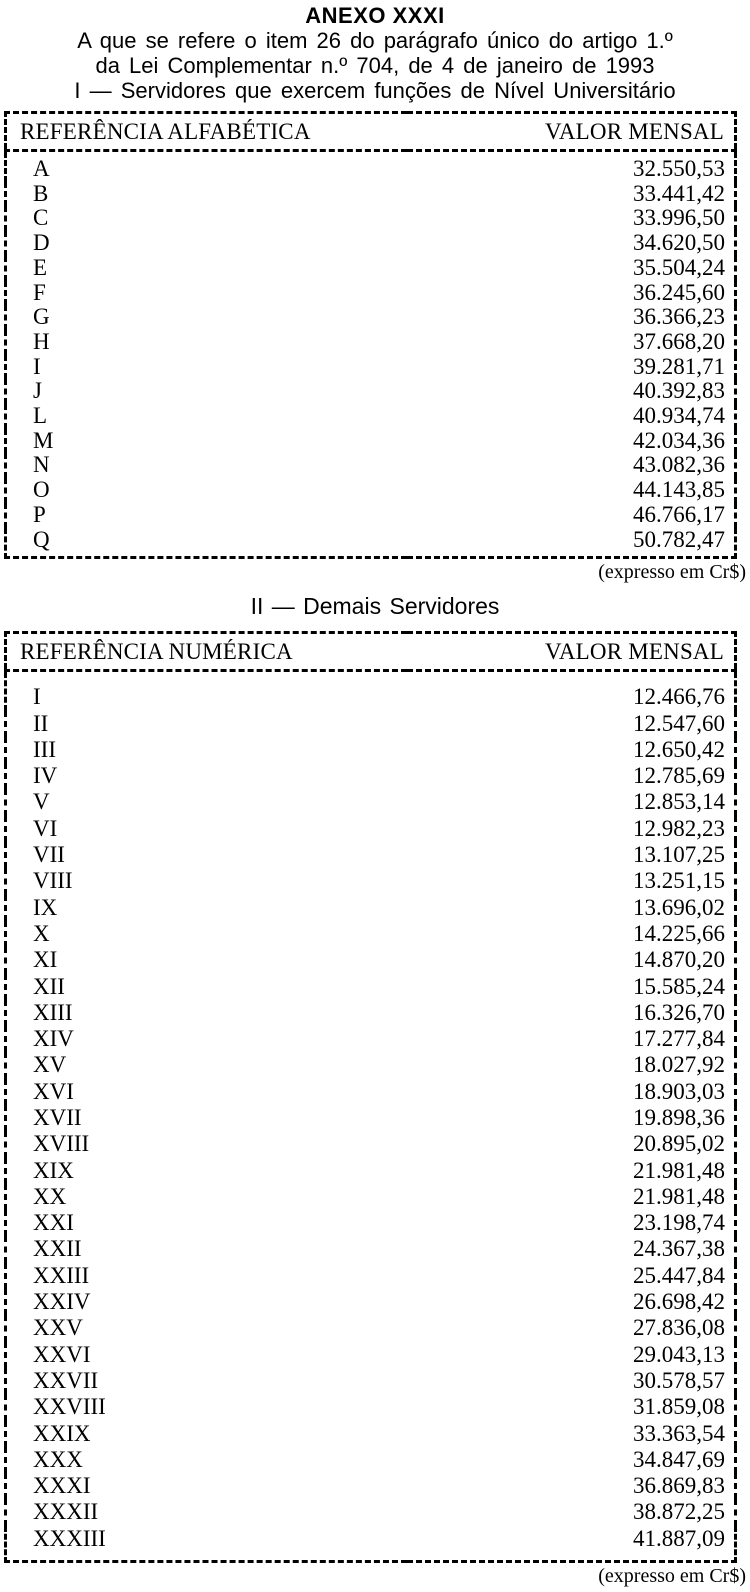  I want to click on table-row: III 12.650,42, so click(371, 750).